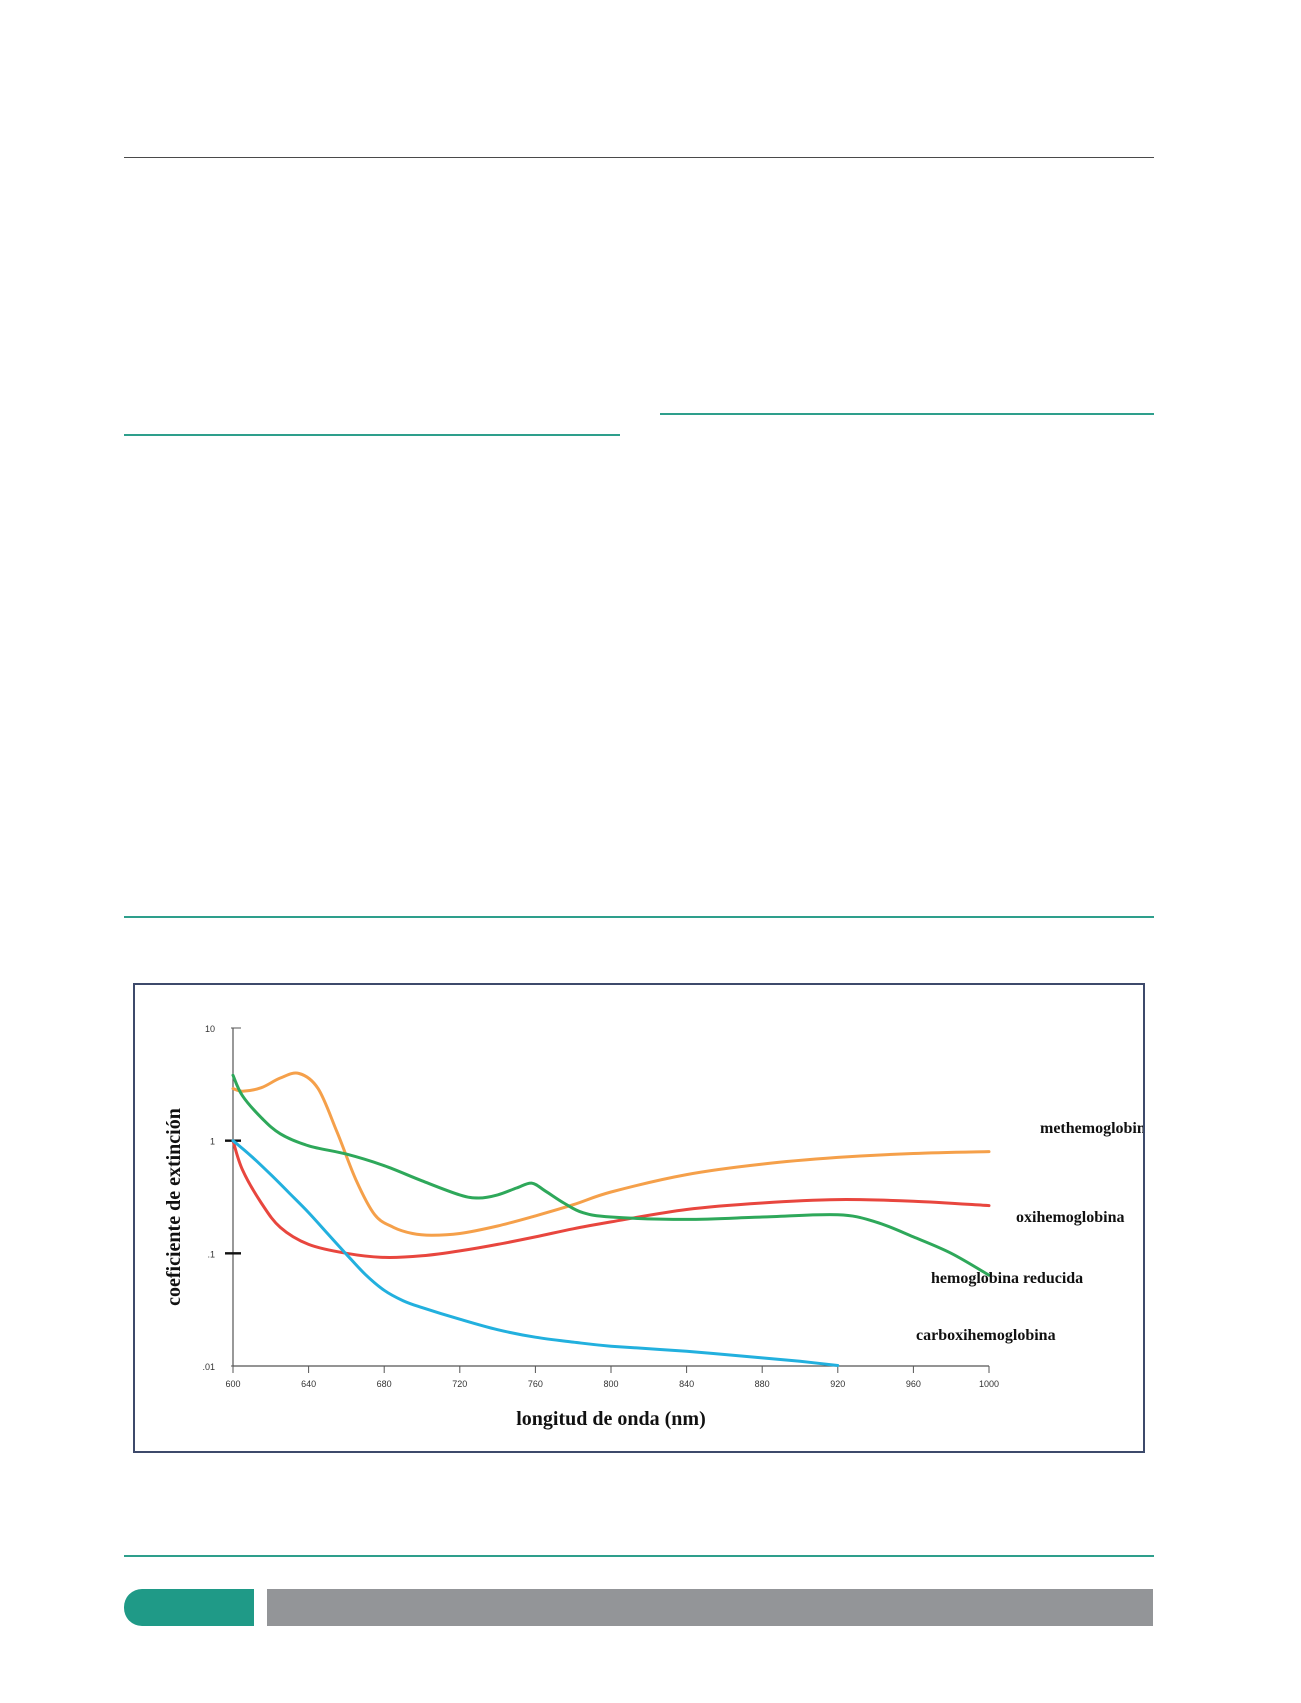 The height and width of the screenshot is (1703, 1301). What do you see at coordinates (1070, 1217) in the screenshot?
I see `series-label-oxihemoglobina: oxihemoglobina` at bounding box center [1070, 1217].